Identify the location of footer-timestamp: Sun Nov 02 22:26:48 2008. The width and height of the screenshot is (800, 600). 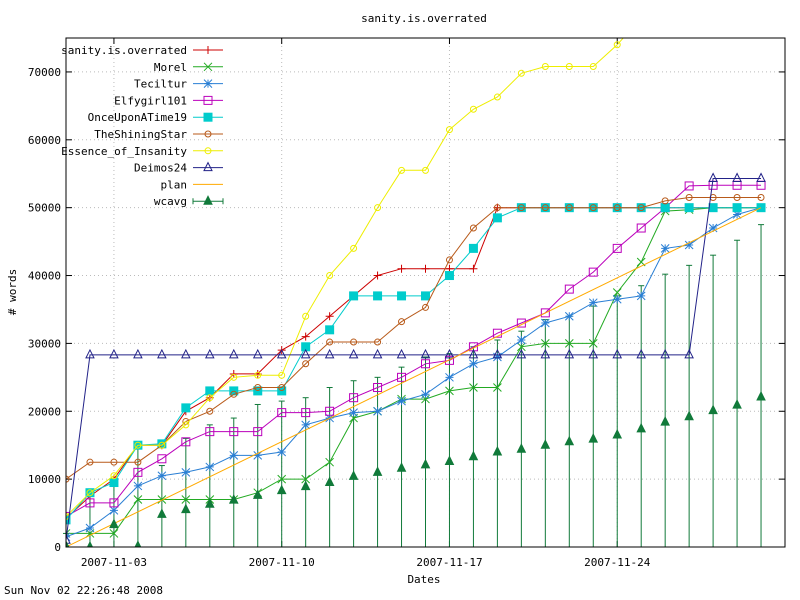
(83, 590).